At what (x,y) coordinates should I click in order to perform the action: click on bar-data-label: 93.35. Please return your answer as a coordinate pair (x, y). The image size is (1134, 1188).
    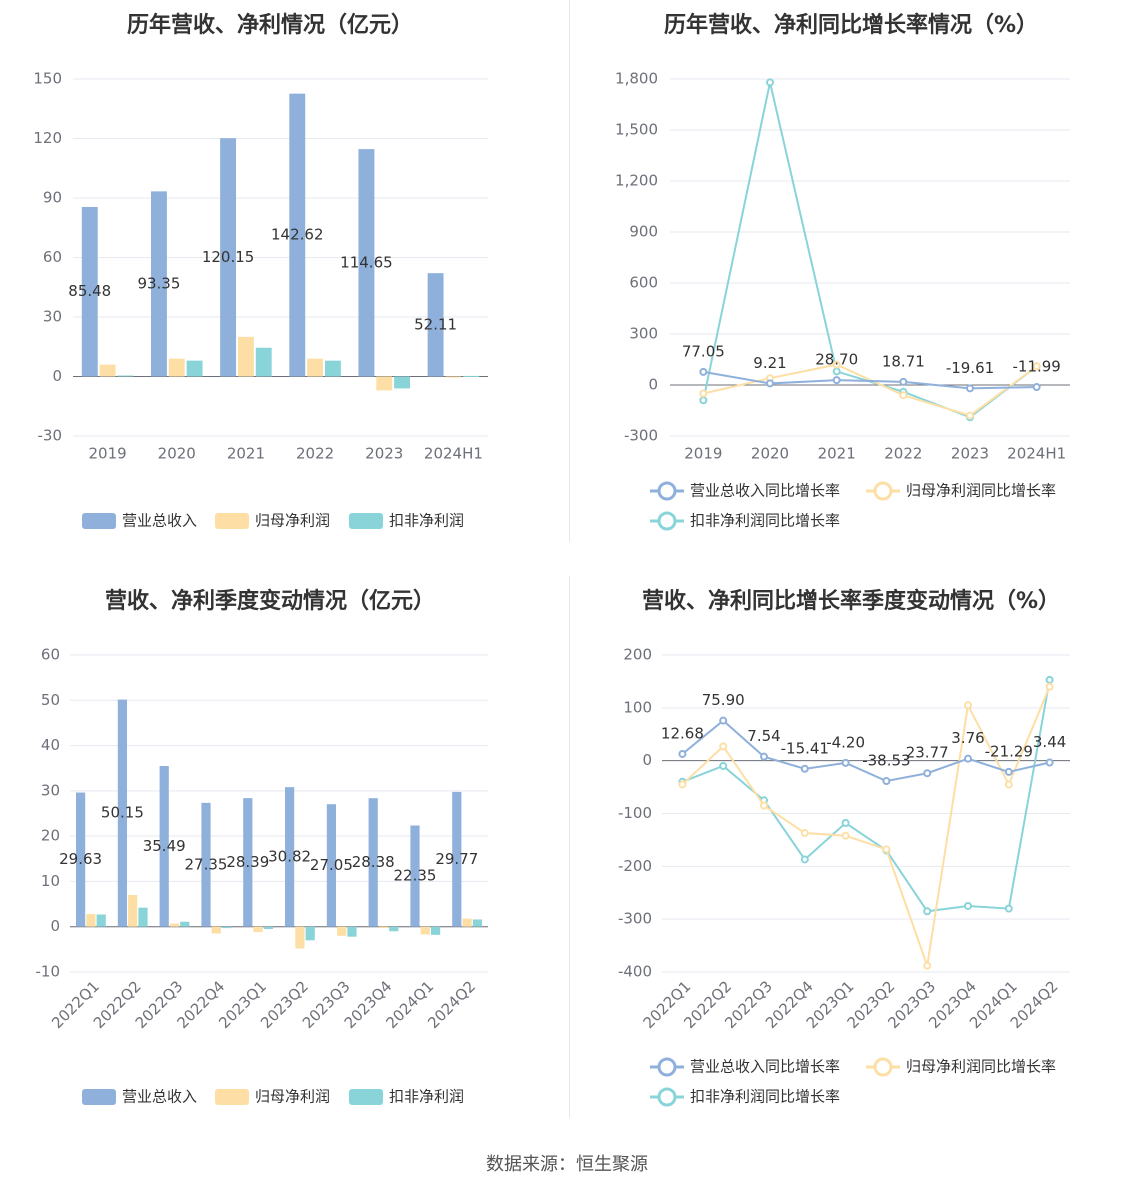
    Looking at the image, I should click on (158, 283).